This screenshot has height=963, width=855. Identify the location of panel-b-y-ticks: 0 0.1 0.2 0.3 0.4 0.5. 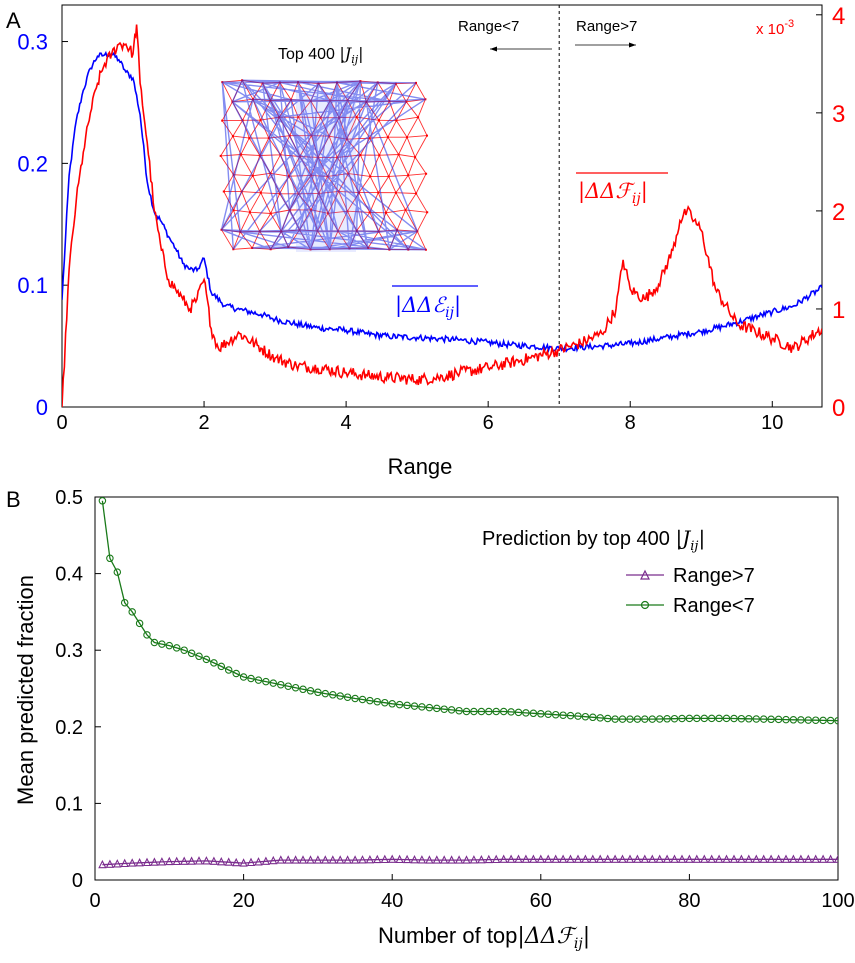
(78, 689).